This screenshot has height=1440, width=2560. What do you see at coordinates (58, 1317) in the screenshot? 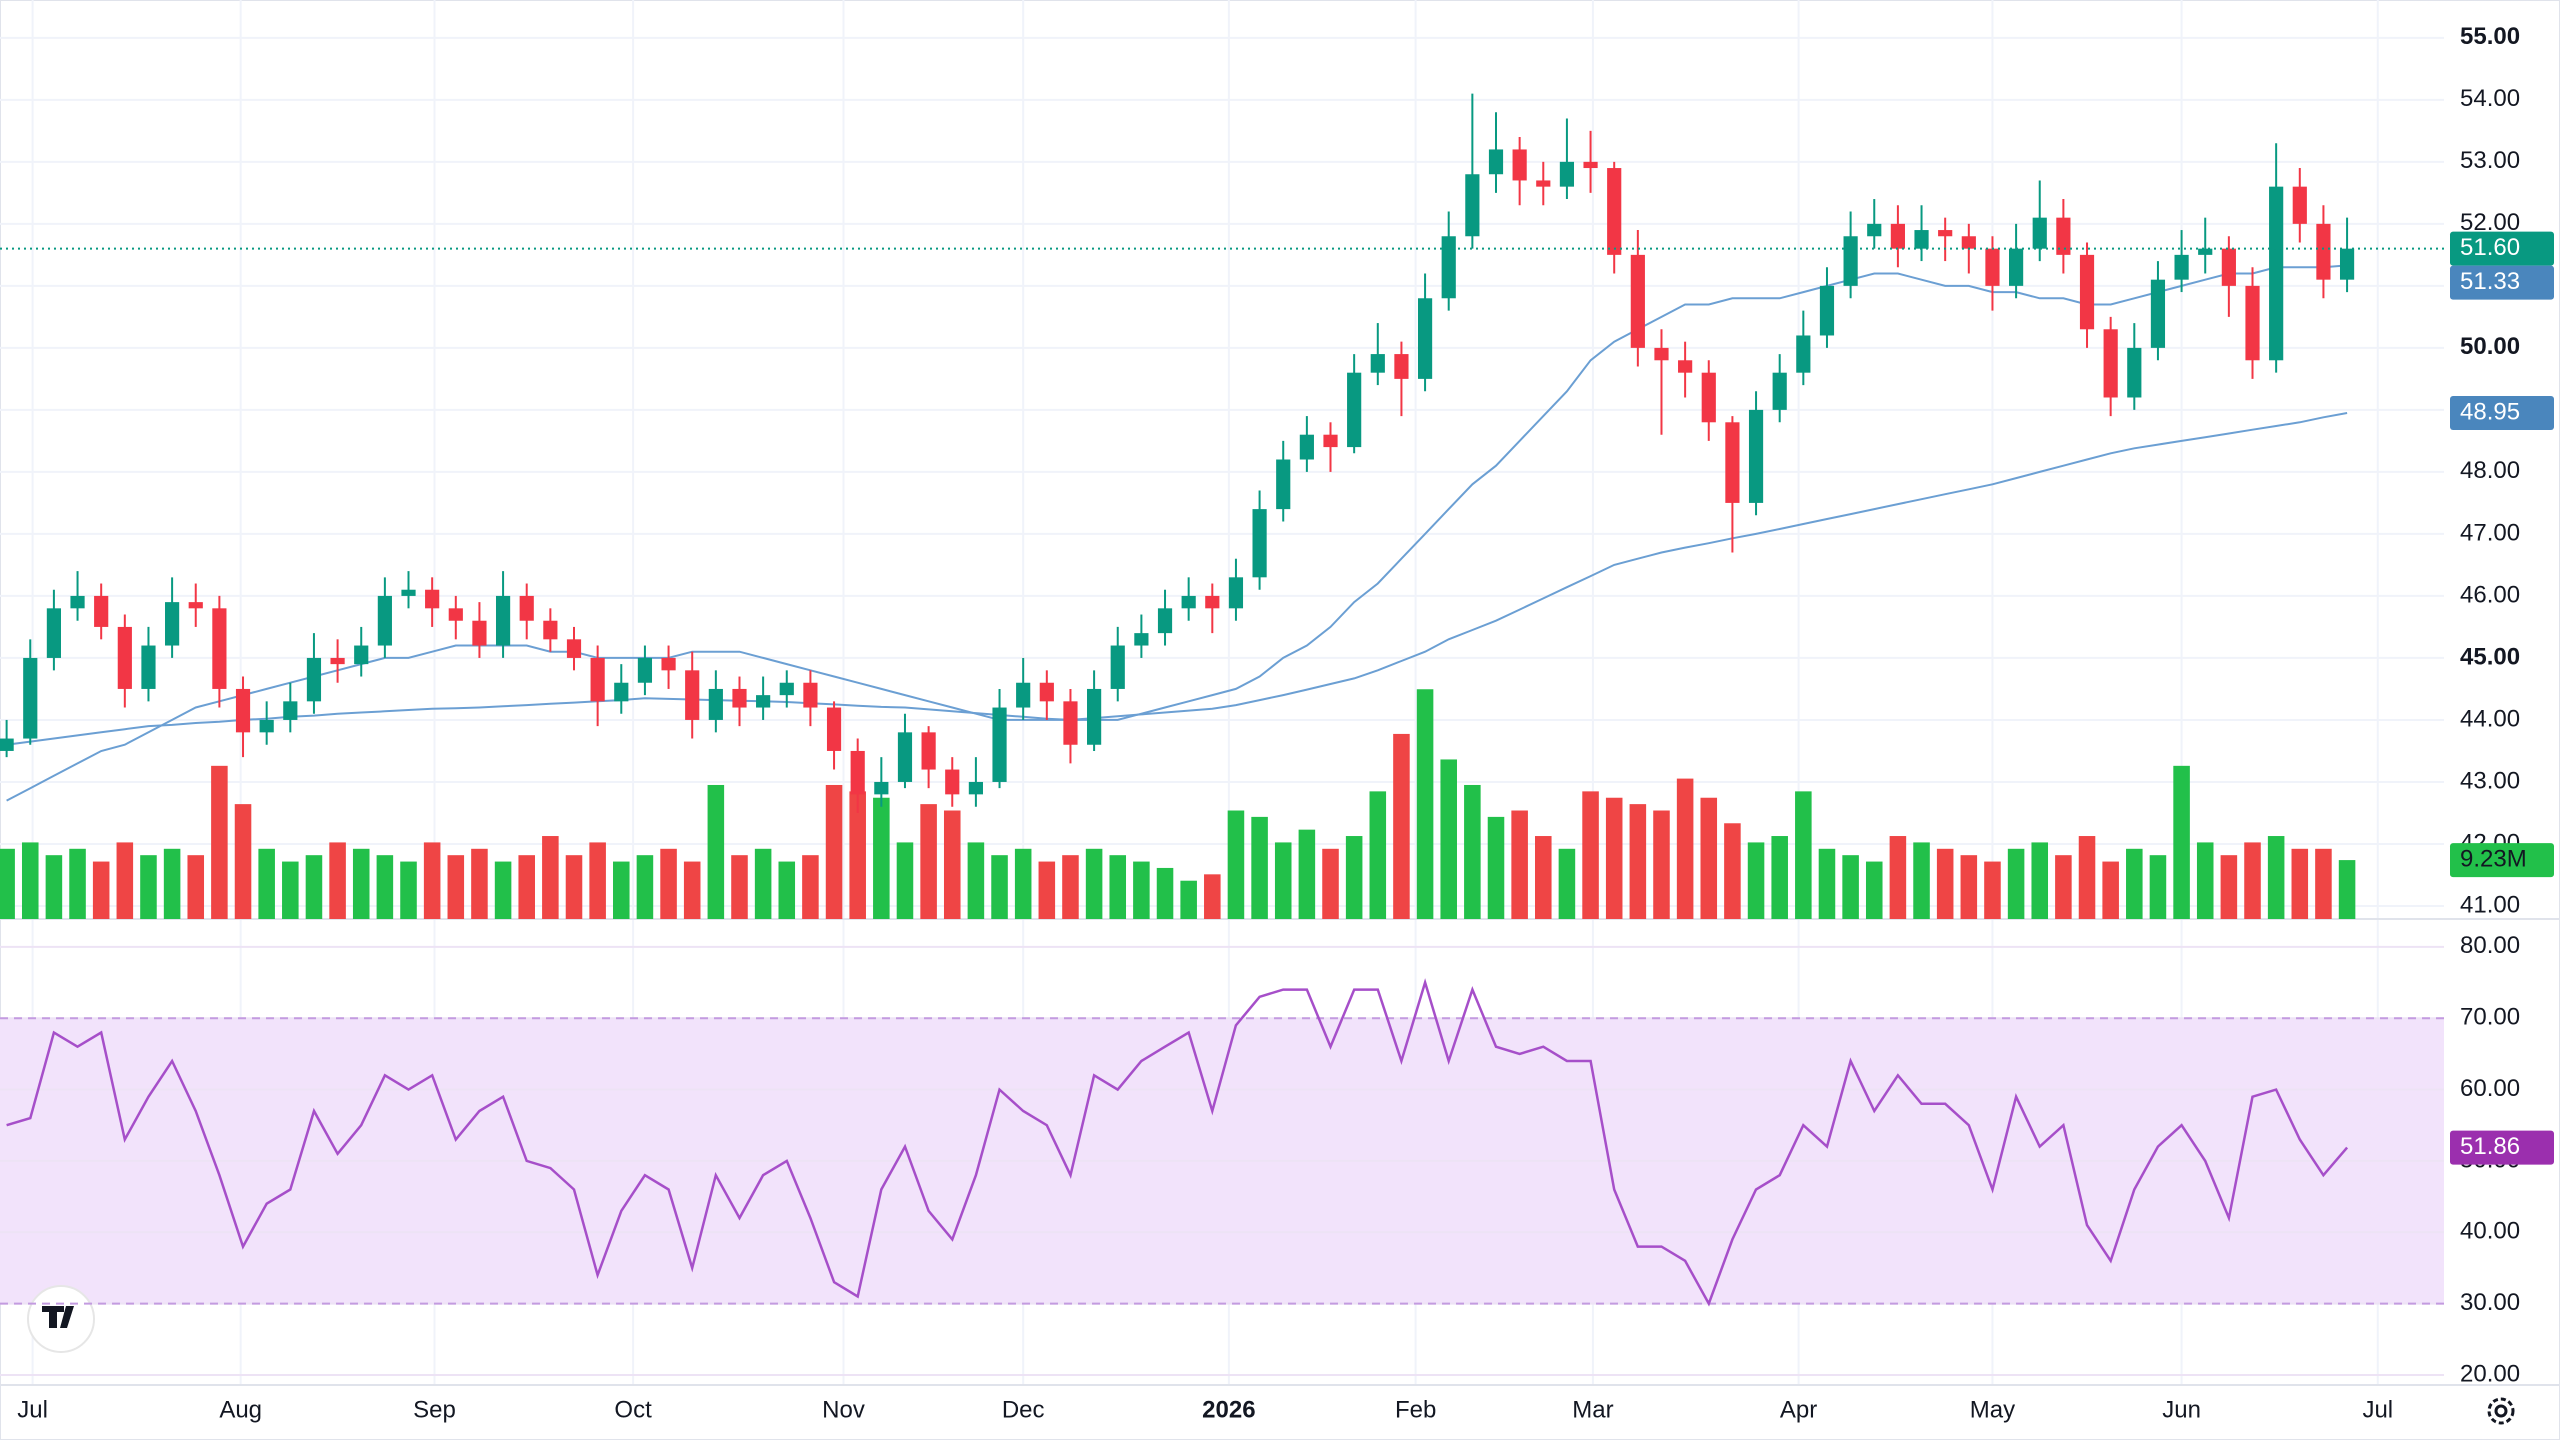
I see `logo-mark` at bounding box center [58, 1317].